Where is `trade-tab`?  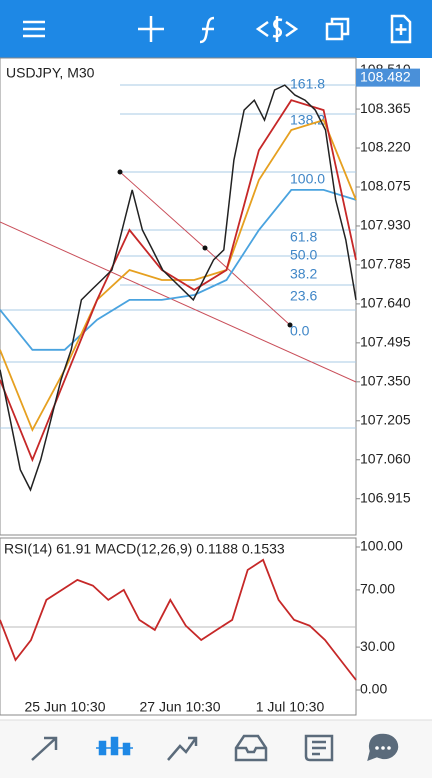
trade-tab is located at coordinates (182, 748).